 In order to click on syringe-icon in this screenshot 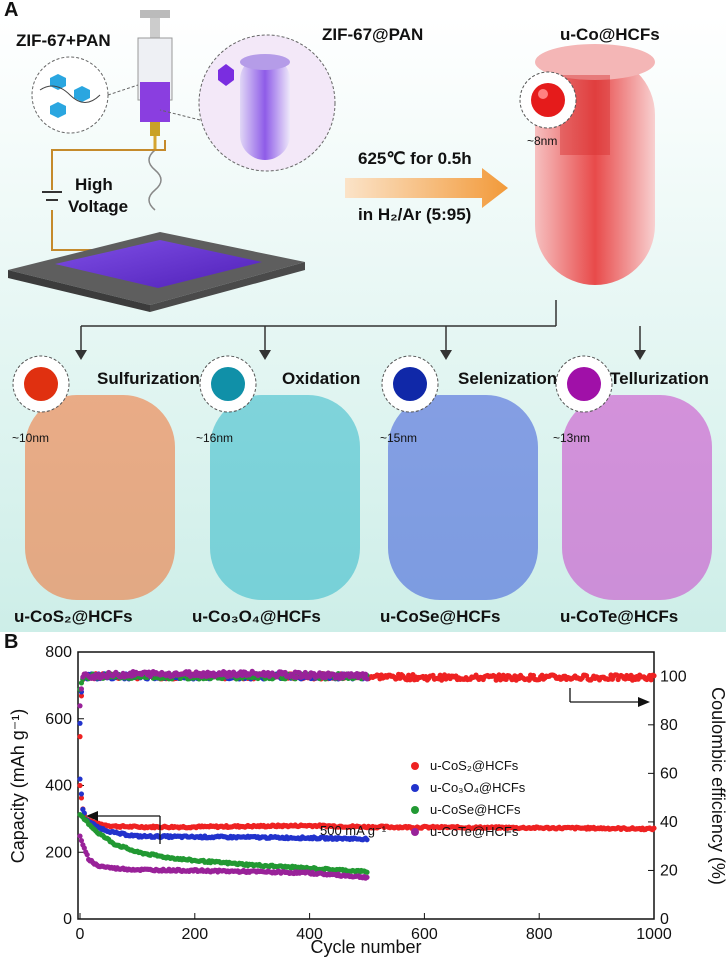, I will do `click(155, 110)`.